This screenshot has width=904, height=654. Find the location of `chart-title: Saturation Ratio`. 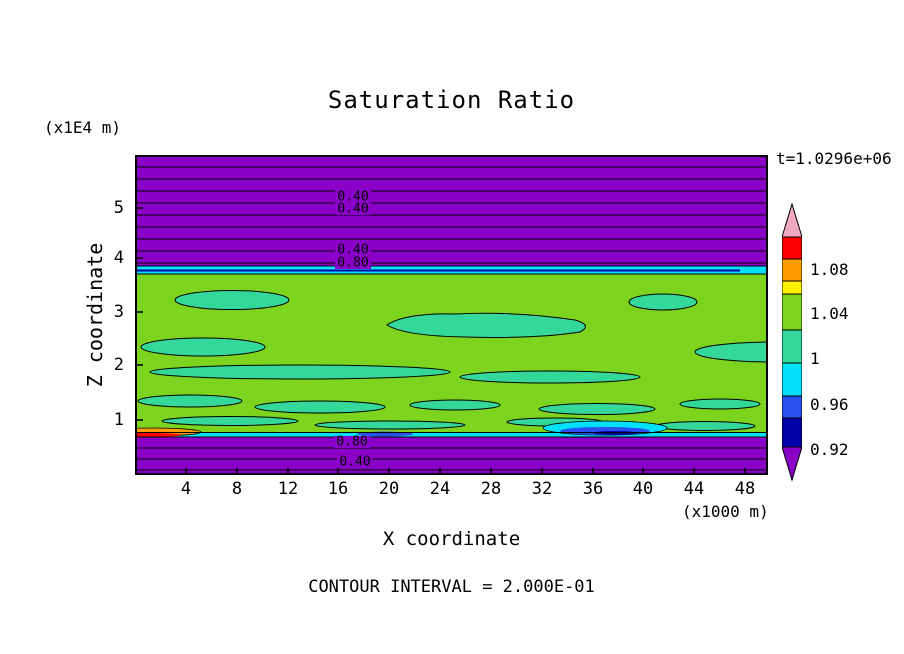

chart-title: Saturation Ratio is located at coordinates (451, 100).